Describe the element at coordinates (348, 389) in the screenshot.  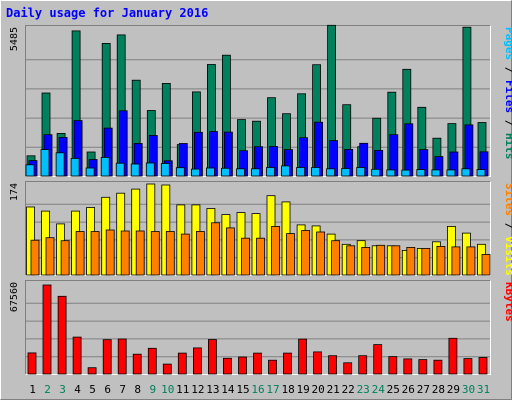
I see `x-tick-label-day-22: 22` at that location.